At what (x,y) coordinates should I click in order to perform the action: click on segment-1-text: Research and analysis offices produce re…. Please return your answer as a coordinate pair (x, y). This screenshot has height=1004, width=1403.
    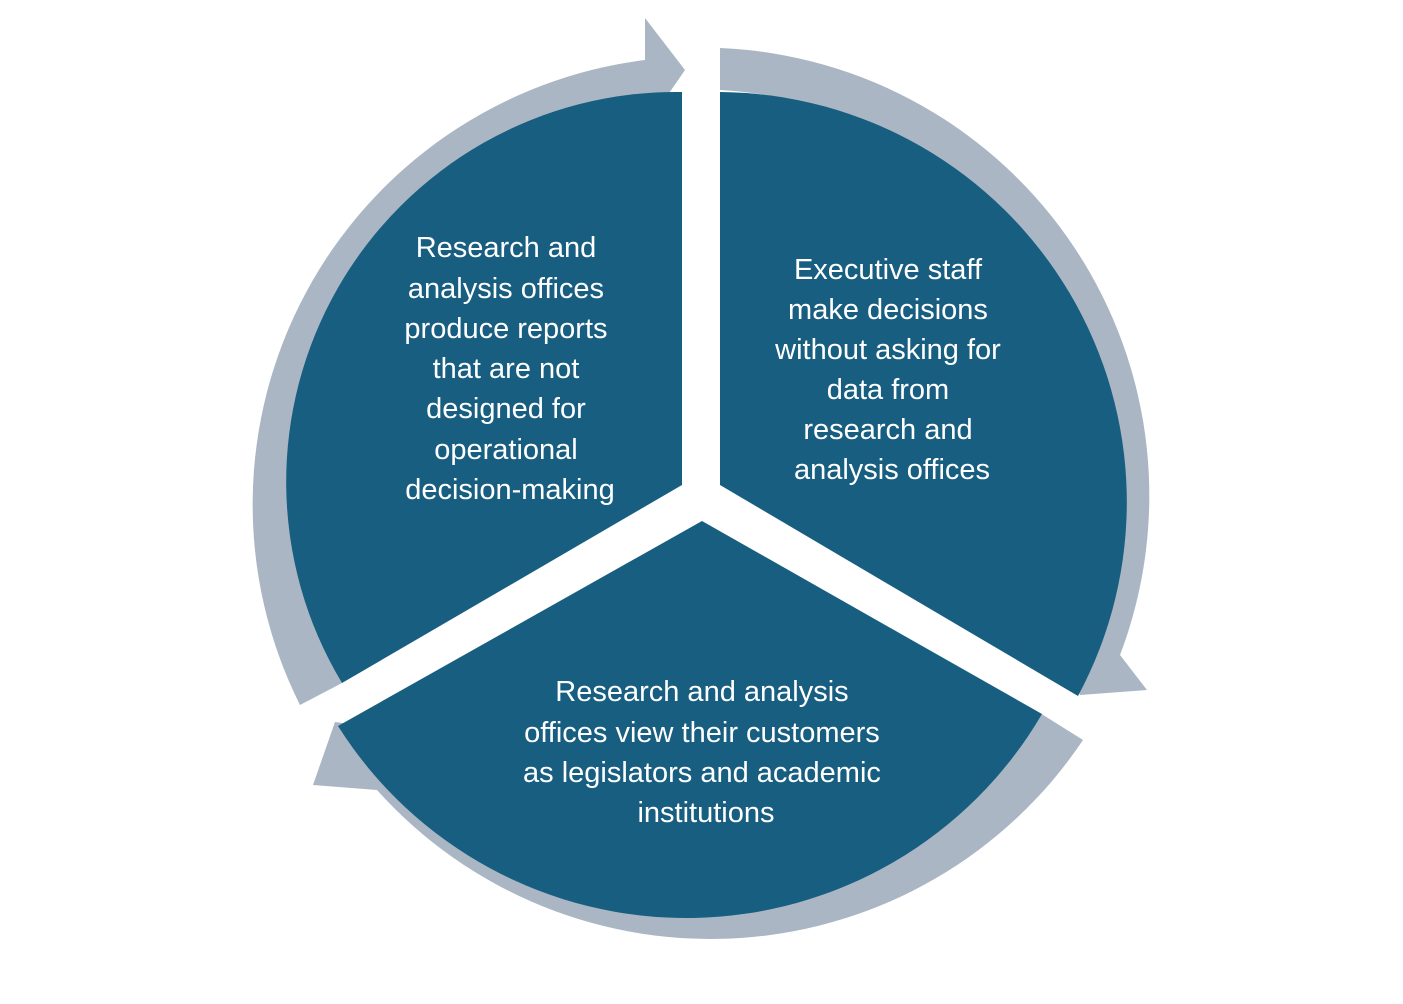
    Looking at the image, I should click on (509, 369).